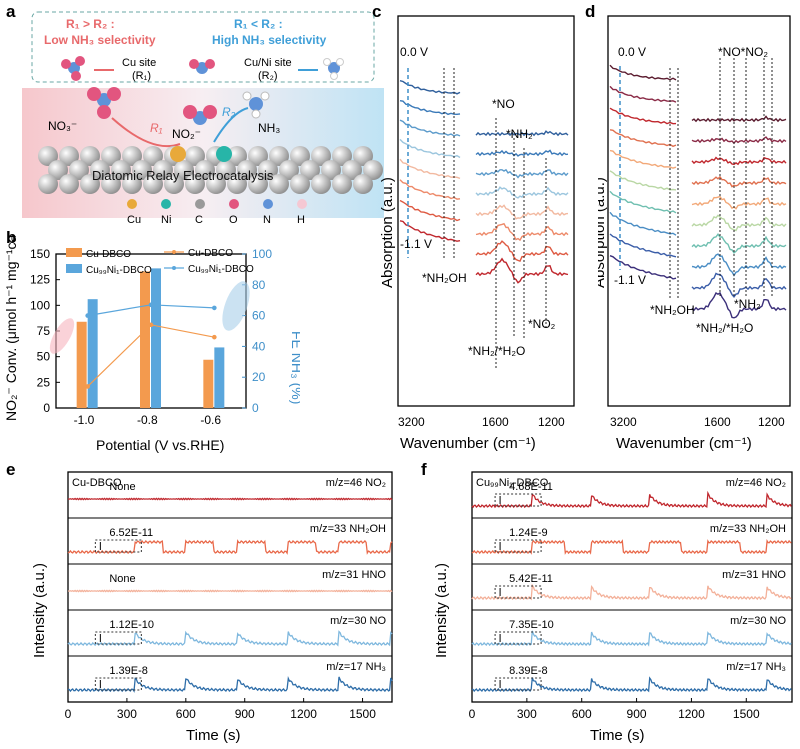 Image resolution: width=800 pixels, height=749 pixels. What do you see at coordinates (39, 610) in the screenshot?
I see `panel-e-ylabel: Intensity (a.u.)` at bounding box center [39, 610].